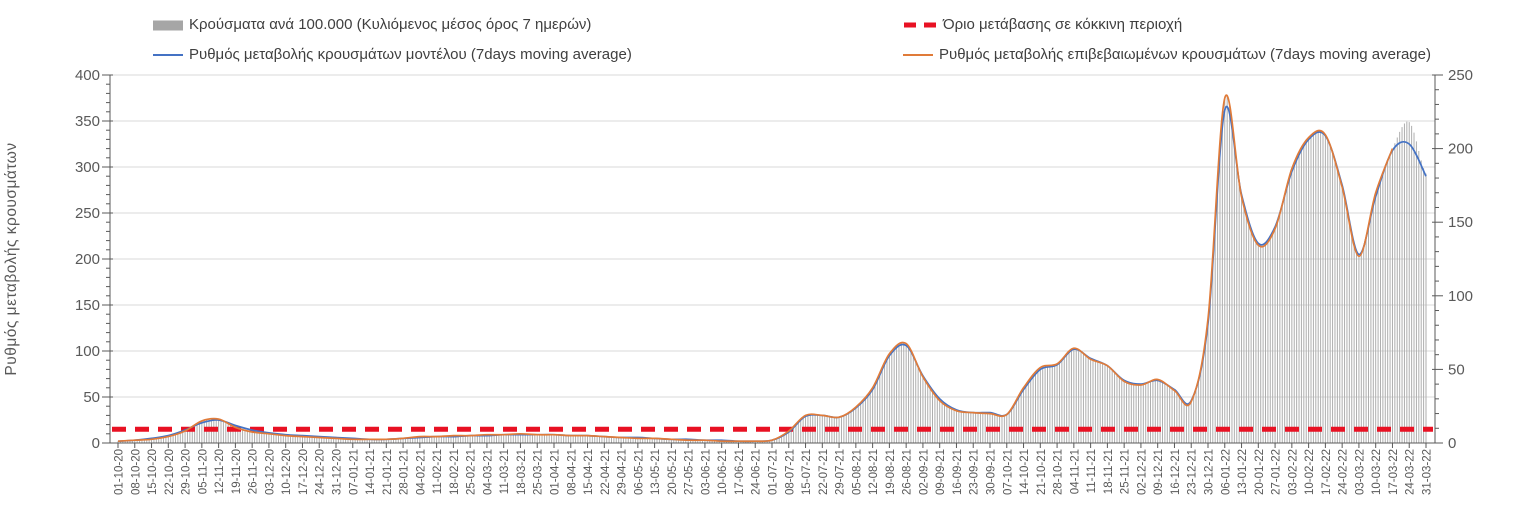 This screenshot has height=528, width=1532. I want to click on svg-text: 16-09-21, so click(958, 472).